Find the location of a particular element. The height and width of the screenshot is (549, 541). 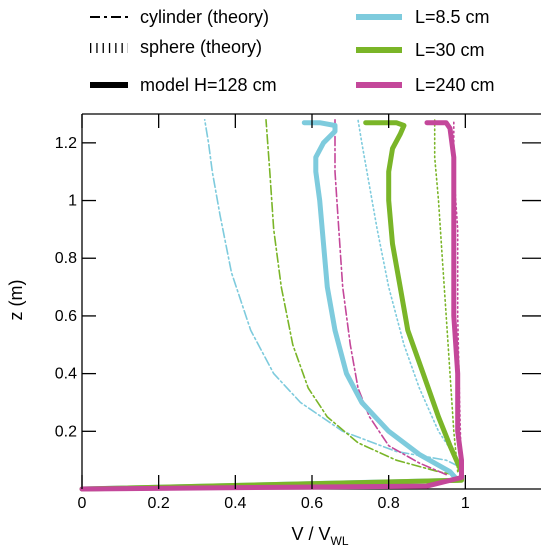

y-axis-title: z (m) is located at coordinates (16, 300).